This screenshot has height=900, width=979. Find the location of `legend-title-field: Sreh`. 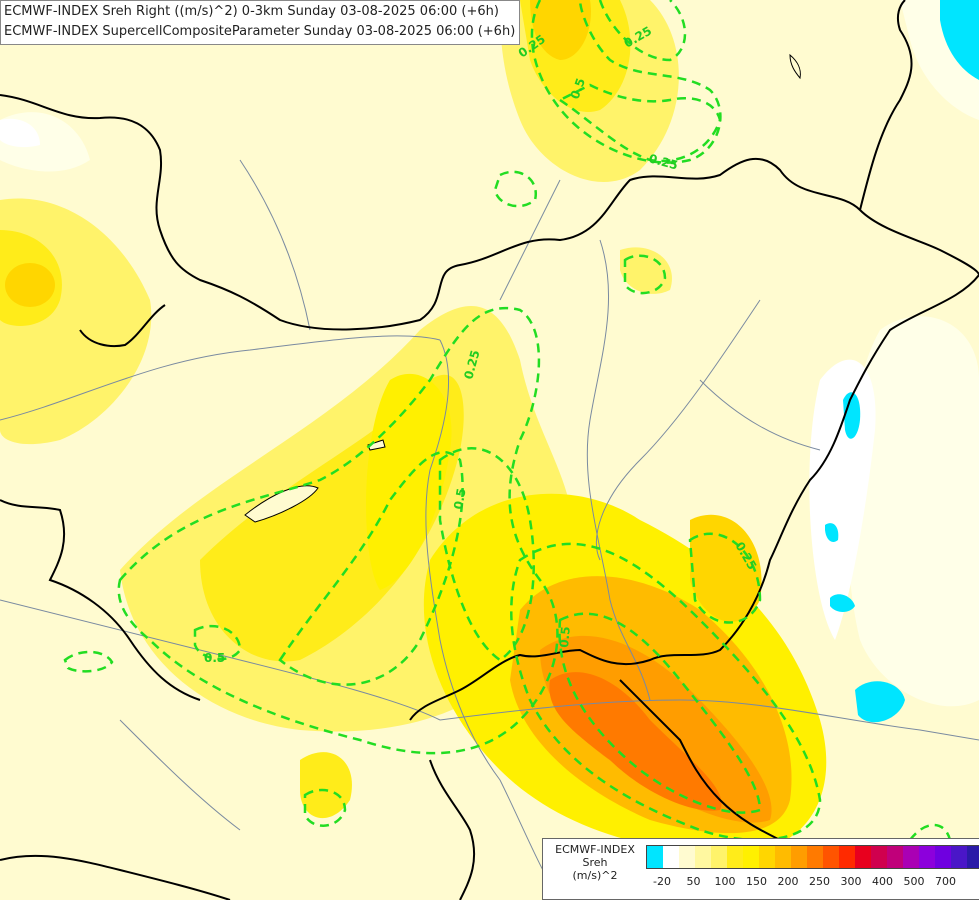

legend-title-field: Sreh is located at coordinates (595, 862).